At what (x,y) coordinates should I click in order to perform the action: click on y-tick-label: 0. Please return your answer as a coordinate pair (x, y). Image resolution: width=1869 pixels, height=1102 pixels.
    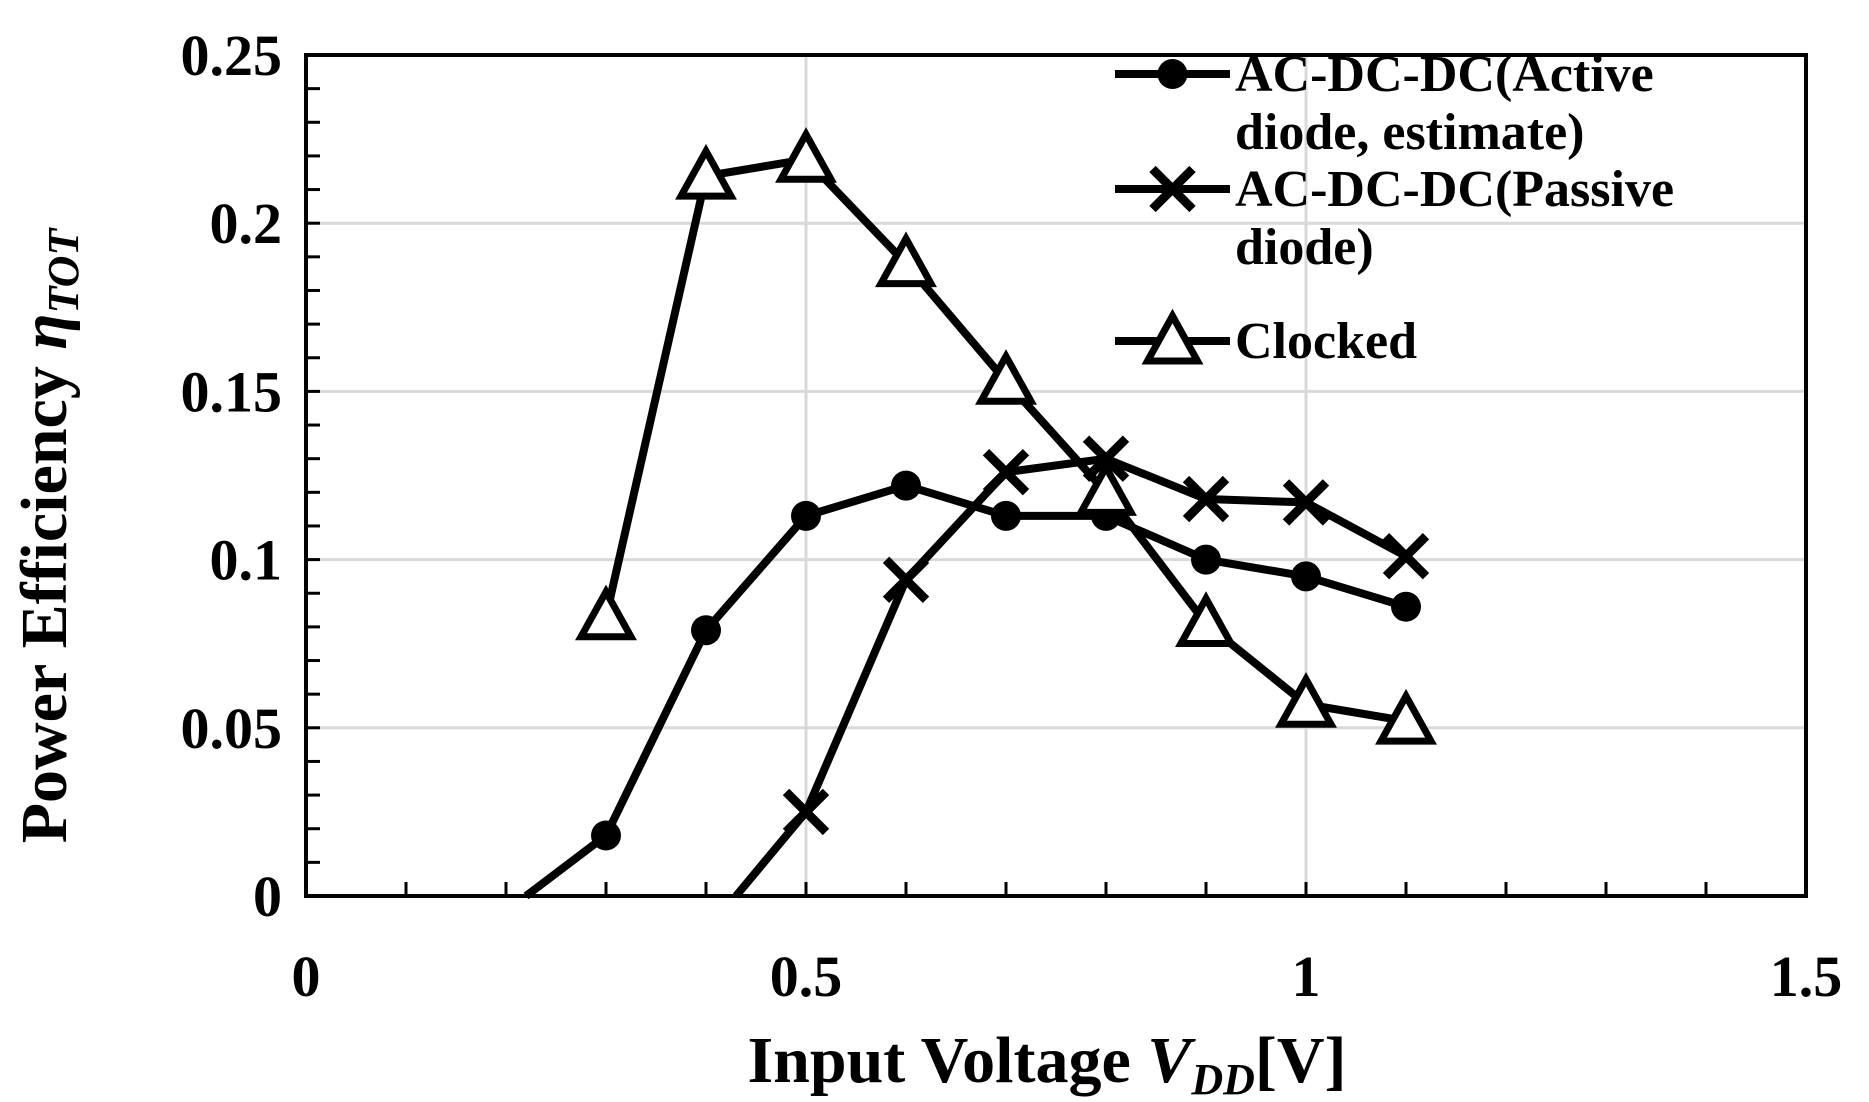
    Looking at the image, I should click on (267, 896).